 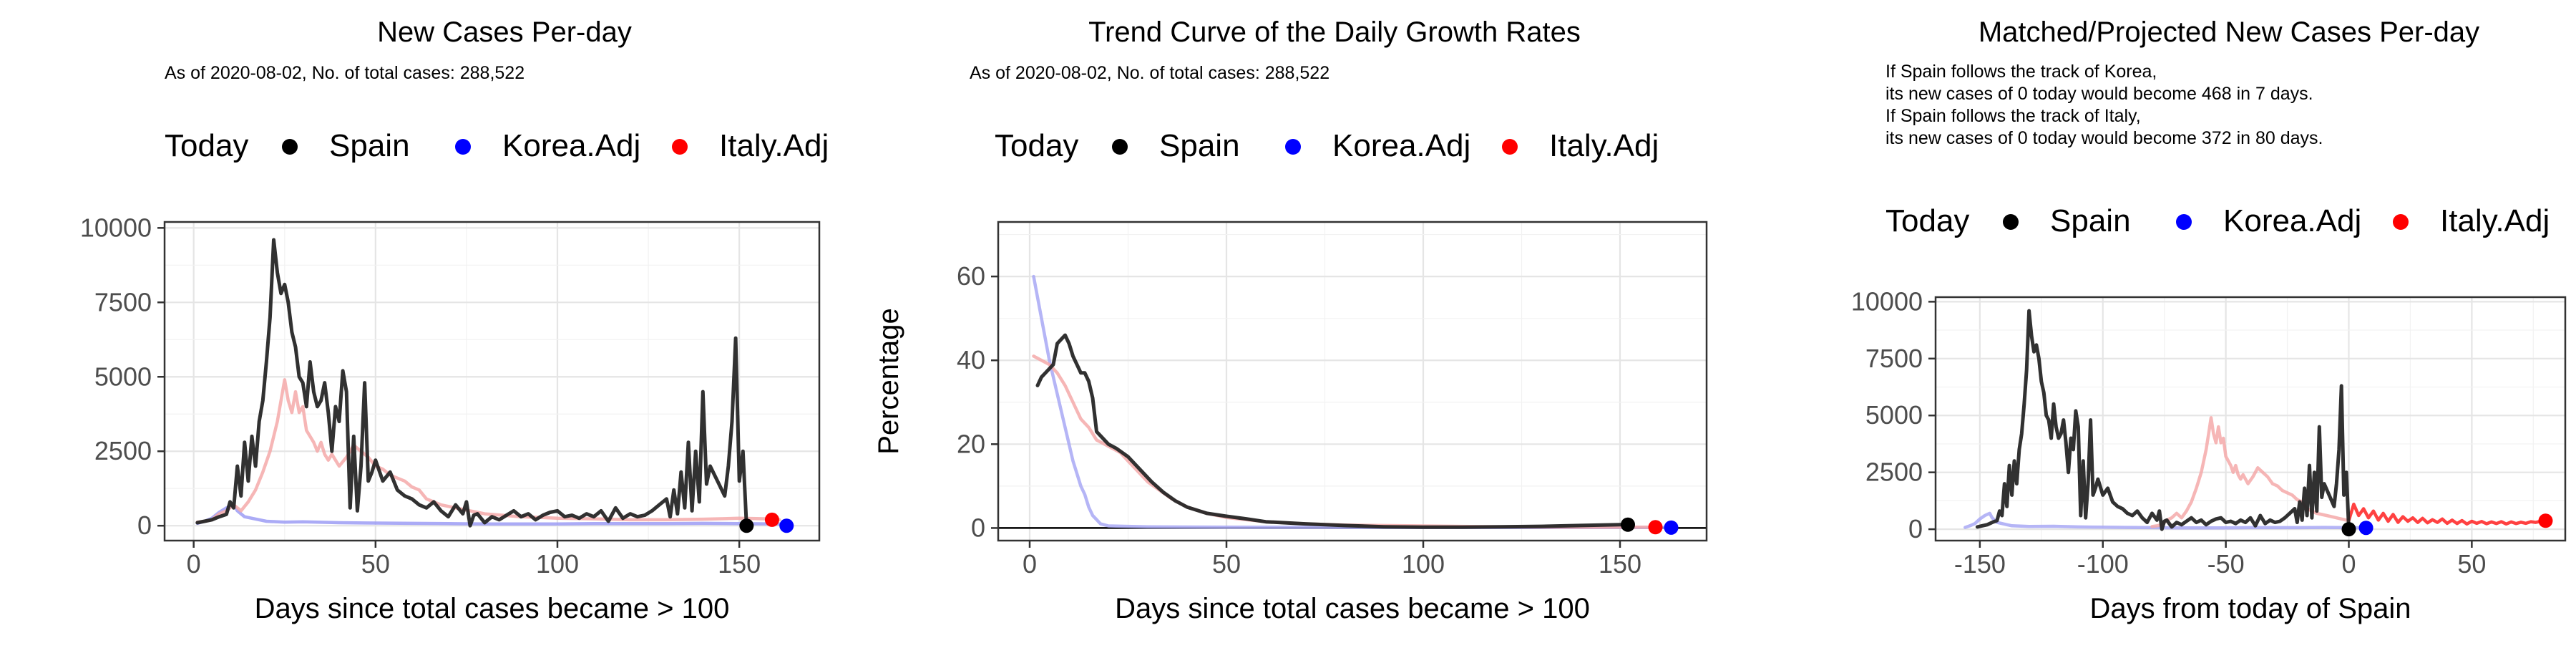 I want to click on axes: 0 50 100 150 0 20 40 60, so click(x=1299, y=420).